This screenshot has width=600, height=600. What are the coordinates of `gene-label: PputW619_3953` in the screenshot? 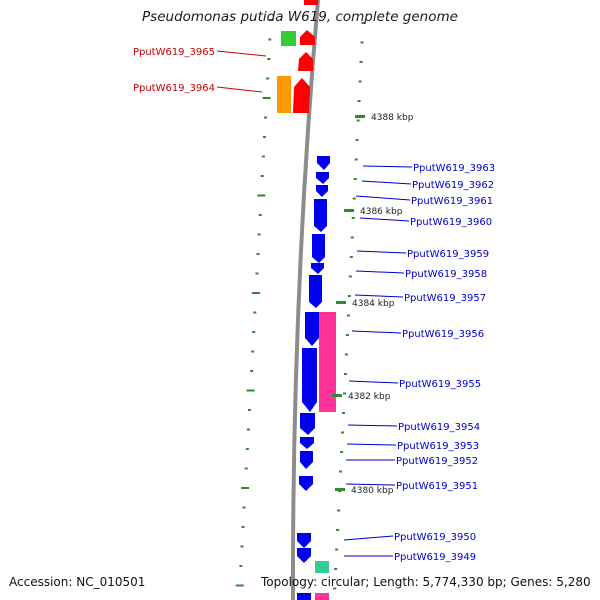 It's located at (438, 446).